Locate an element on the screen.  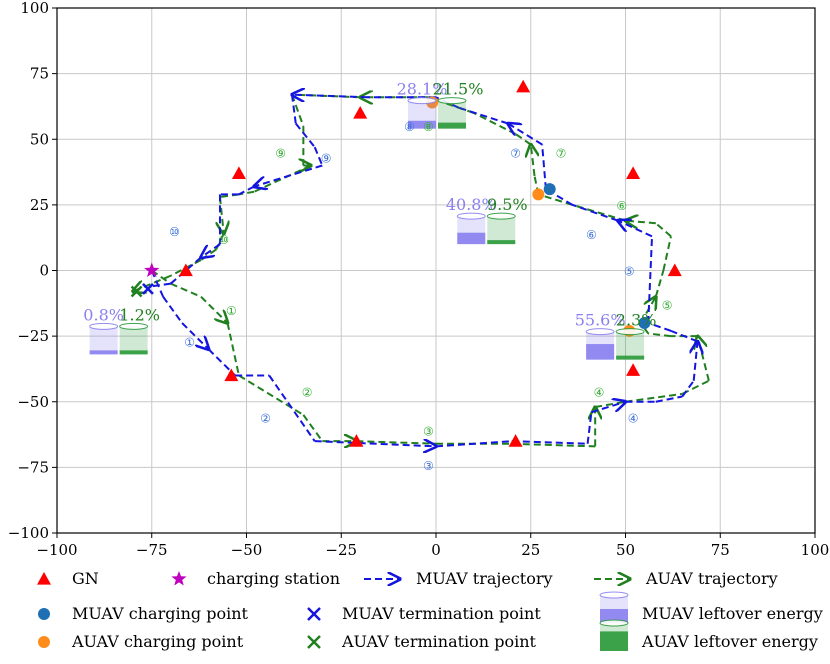
legend-label: AUAV charging point is located at coordinates (157, 641).